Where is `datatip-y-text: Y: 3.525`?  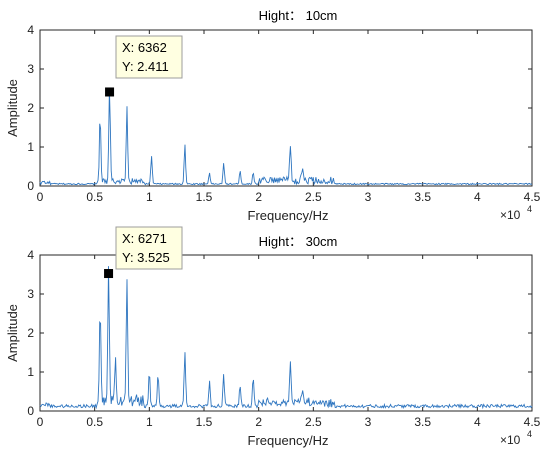
datatip-y-text: Y: 3.525 is located at coordinates (146, 257).